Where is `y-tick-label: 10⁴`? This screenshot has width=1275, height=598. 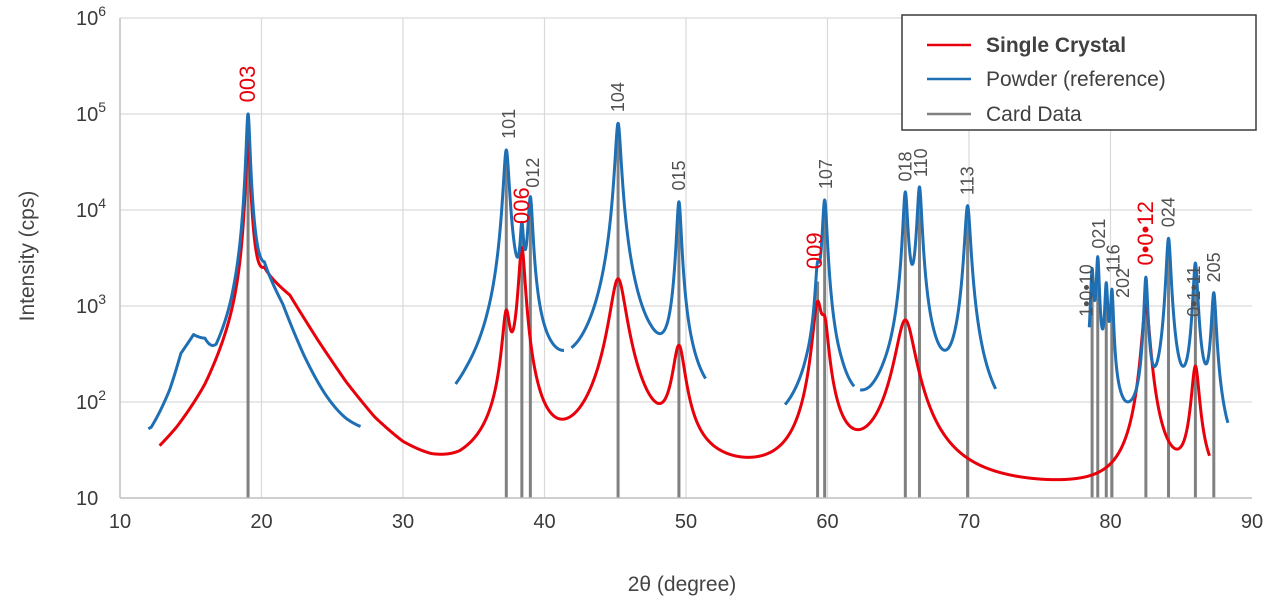 y-tick-label: 10⁴ is located at coordinates (91, 208).